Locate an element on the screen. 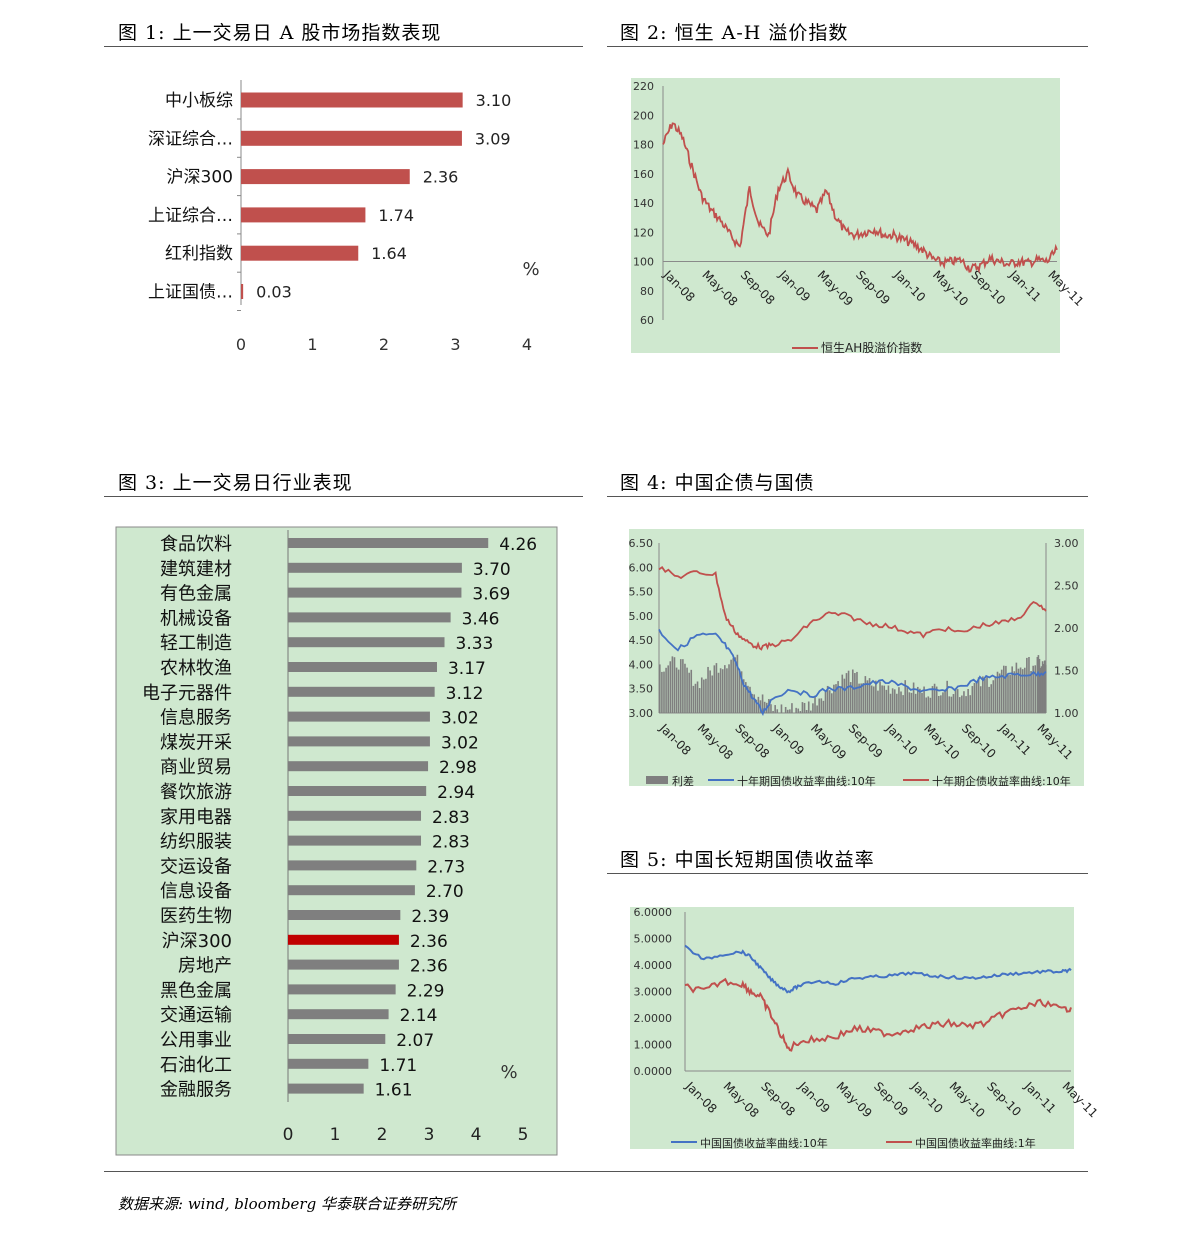 This screenshot has height=1233, width=1191. fig5-y-tick-label: 4.0000 is located at coordinates (653, 965).